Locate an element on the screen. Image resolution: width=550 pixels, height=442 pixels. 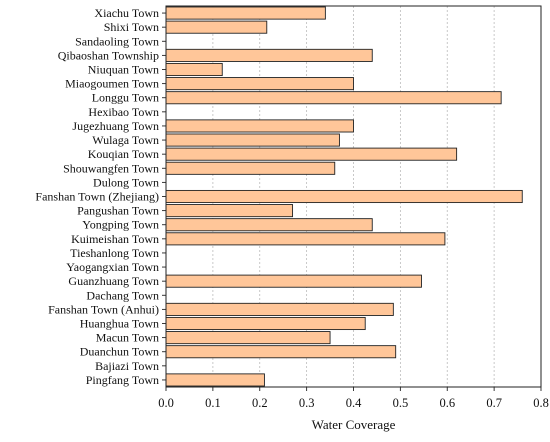
category-label: Macun Town is located at coordinates (127, 338).